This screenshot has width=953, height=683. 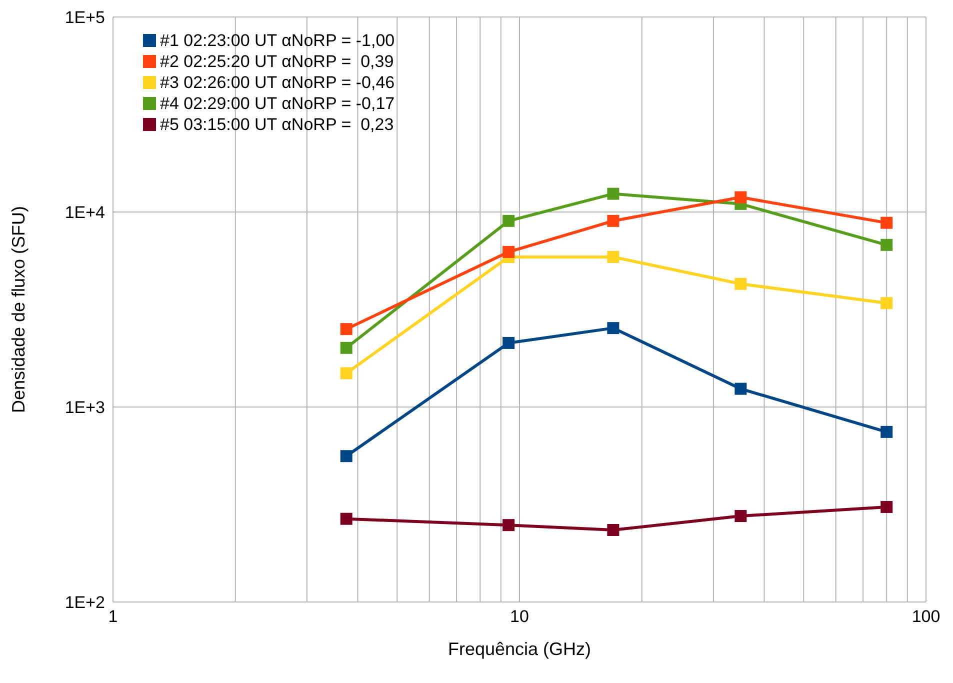 I want to click on x-tick-label: 100, so click(x=926, y=616).